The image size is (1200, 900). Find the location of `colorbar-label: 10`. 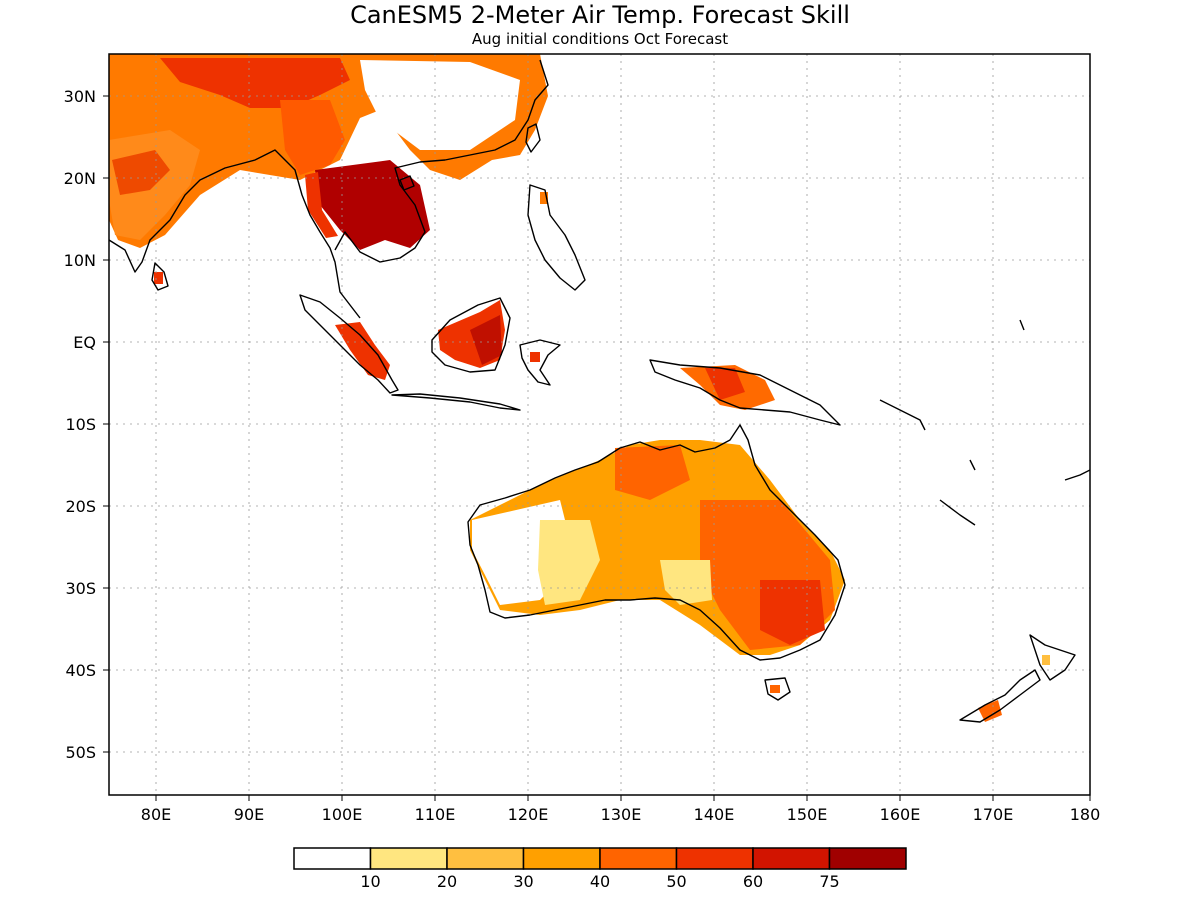

colorbar-label: 10 is located at coordinates (370, 881).